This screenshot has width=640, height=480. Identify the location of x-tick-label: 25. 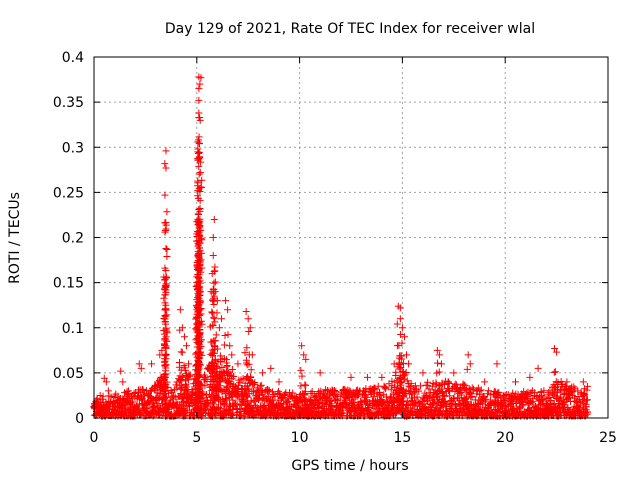
(608, 438).